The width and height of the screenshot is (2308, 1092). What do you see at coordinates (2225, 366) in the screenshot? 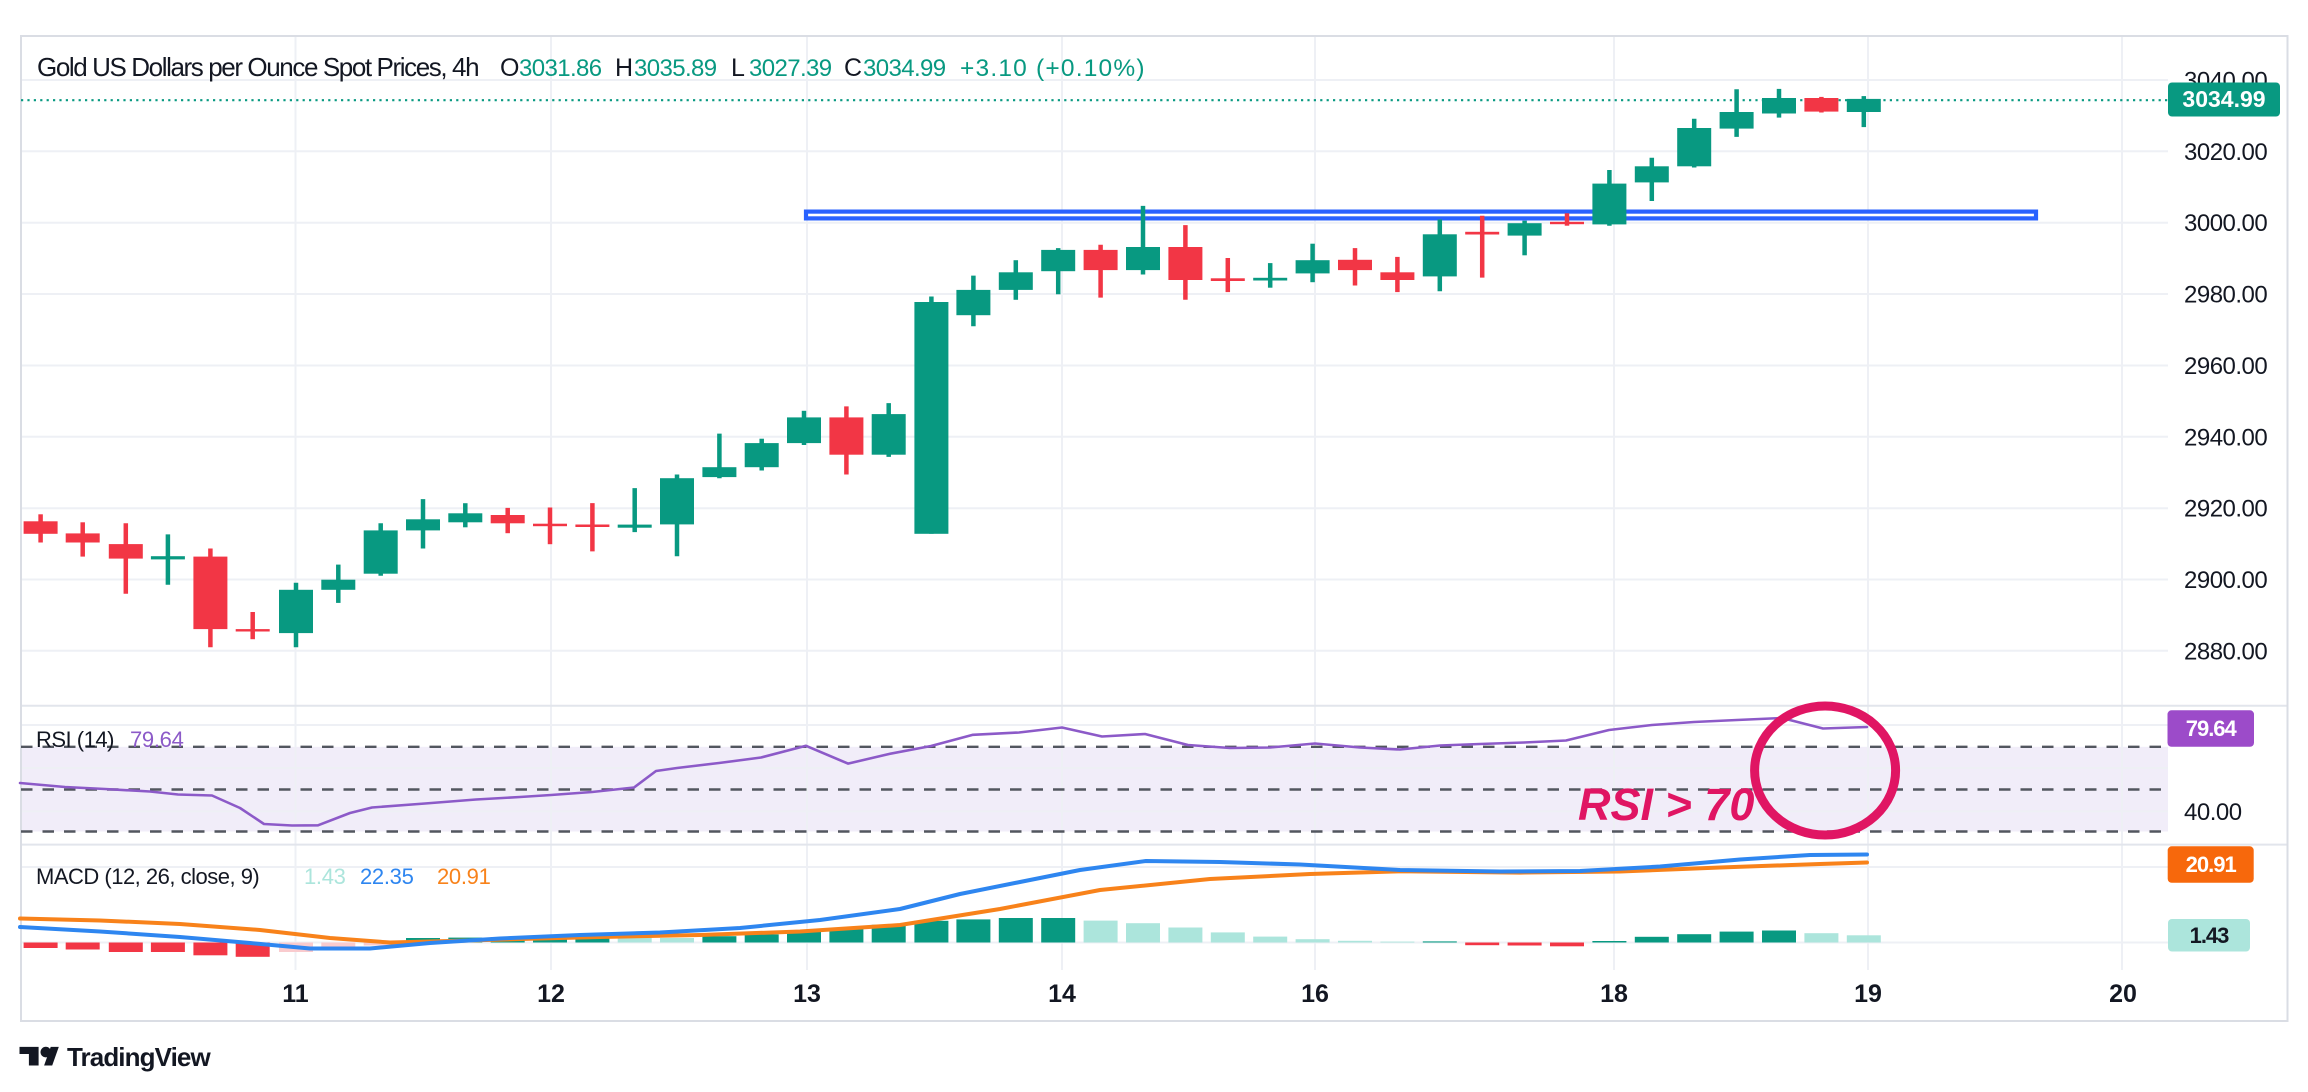
I see `svg-text: 2960.00` at bounding box center [2225, 366].